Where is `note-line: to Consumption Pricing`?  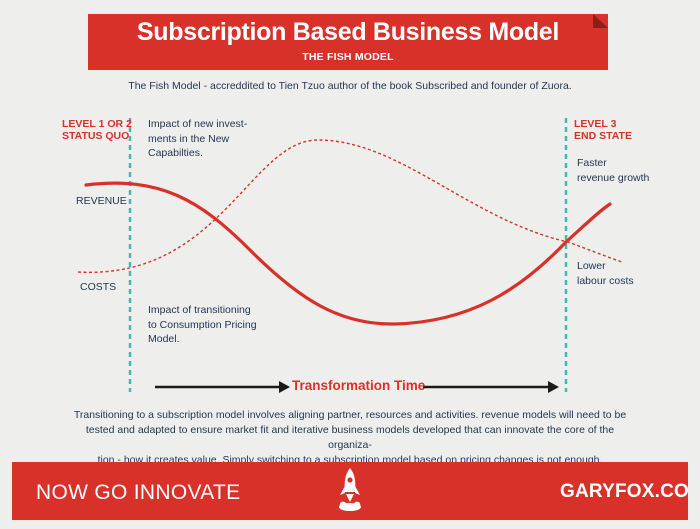 note-line: to Consumption Pricing is located at coordinates (202, 324).